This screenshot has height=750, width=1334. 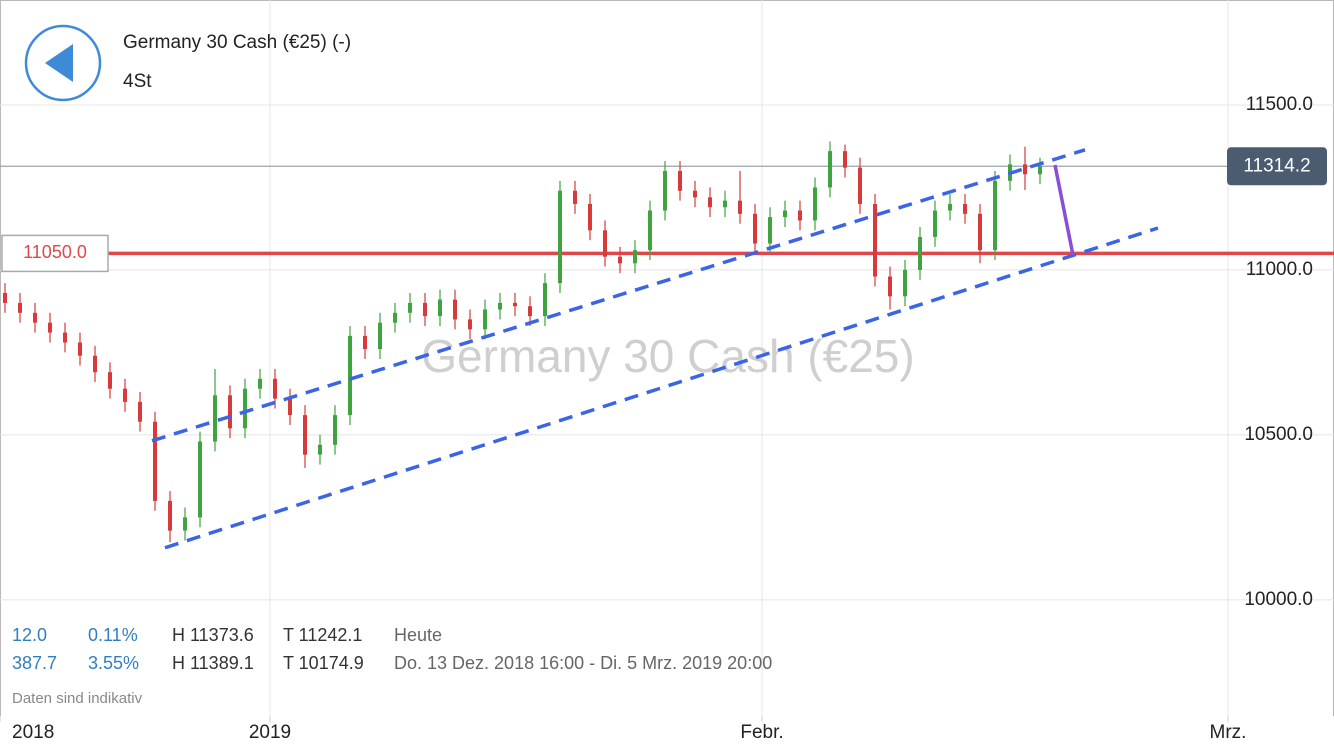 What do you see at coordinates (213, 663) in the screenshot?
I see `info-text: H 11389.1` at bounding box center [213, 663].